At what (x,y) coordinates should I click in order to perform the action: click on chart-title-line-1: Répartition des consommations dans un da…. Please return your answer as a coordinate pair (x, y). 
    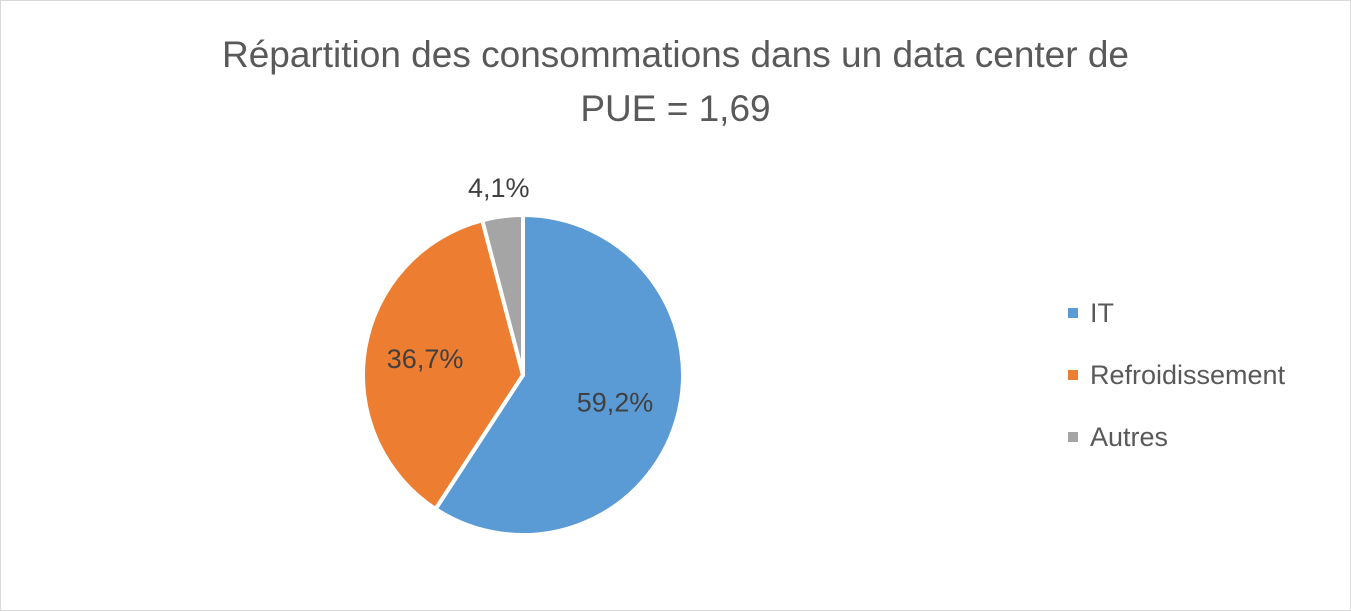
    Looking at the image, I should click on (675, 54).